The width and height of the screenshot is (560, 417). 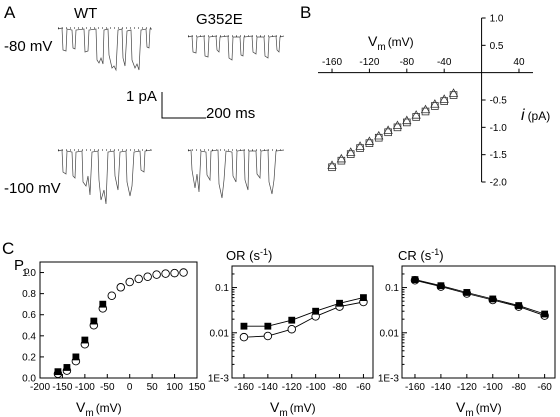 What do you see at coordinates (32, 188) in the screenshot?
I see `trace-row-label-100: -100 mV` at bounding box center [32, 188].